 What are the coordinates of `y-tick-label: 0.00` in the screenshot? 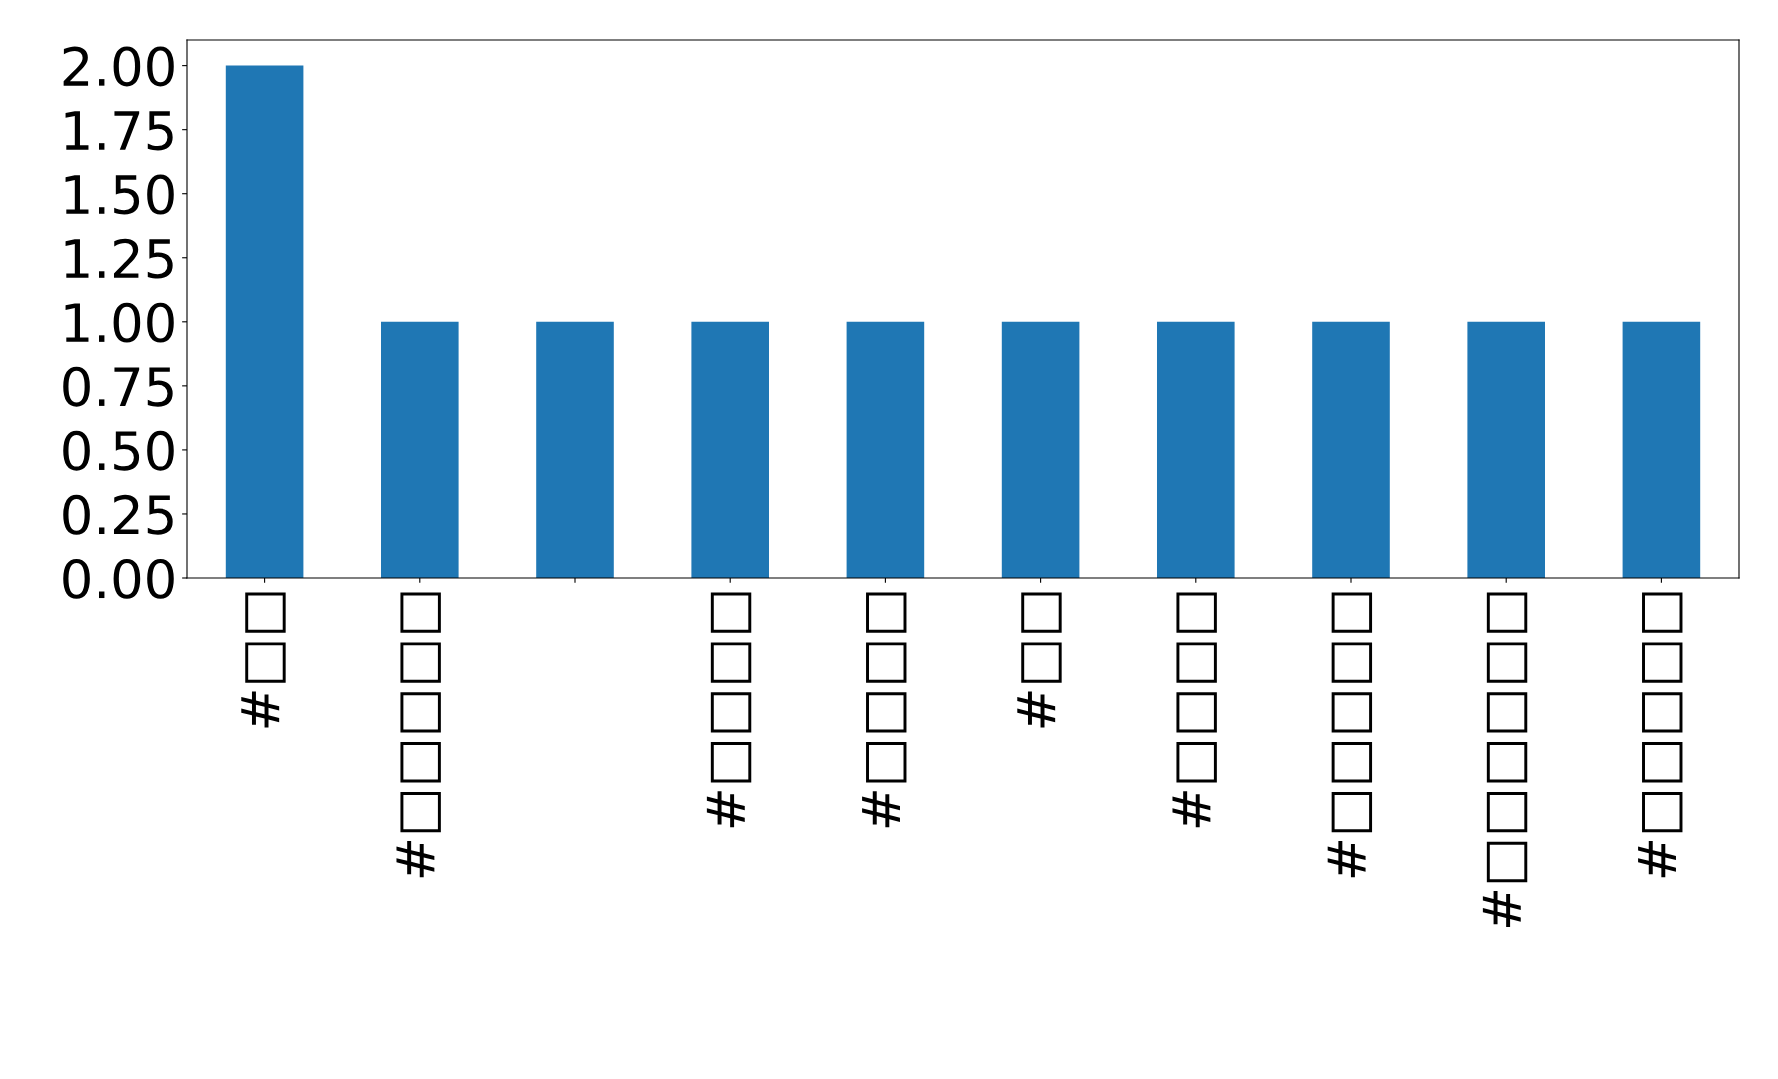 It's located at (118, 578).